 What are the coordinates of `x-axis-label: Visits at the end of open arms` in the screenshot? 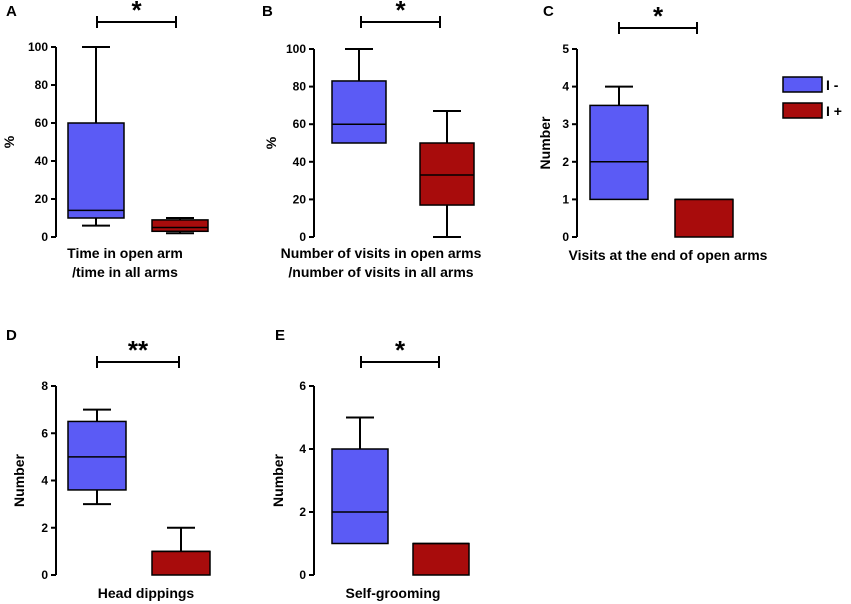 It's located at (668, 255).